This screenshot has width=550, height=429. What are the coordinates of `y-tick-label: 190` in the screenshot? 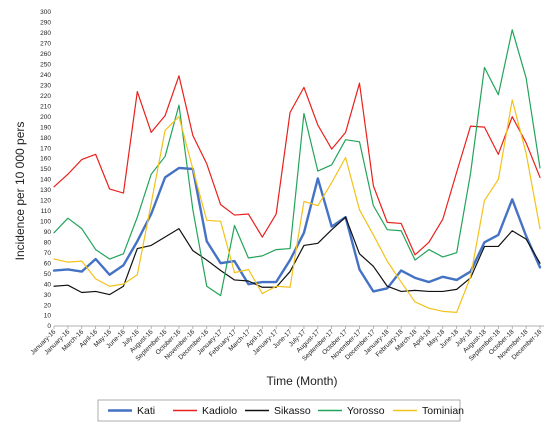 It's located at (45, 127).